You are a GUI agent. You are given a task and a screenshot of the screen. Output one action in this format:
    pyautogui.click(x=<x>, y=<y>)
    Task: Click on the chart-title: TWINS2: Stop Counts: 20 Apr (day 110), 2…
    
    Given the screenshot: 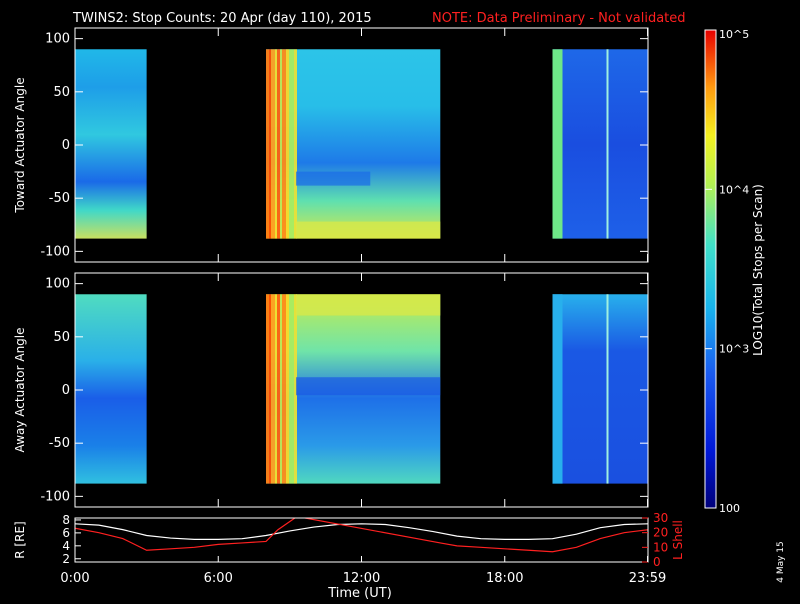 What is the action you would take?
    pyautogui.click(x=222, y=18)
    